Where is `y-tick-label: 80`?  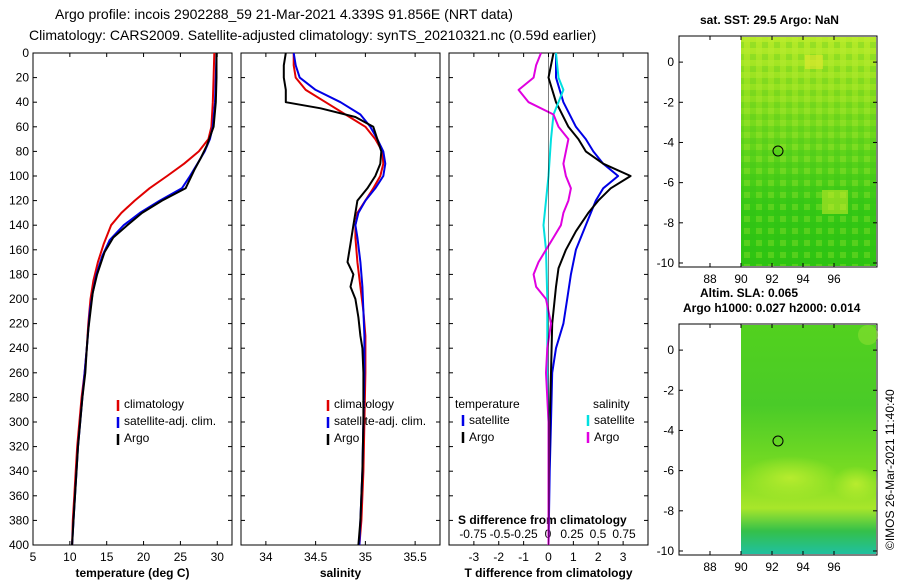 y-tick-label: 80 is located at coordinates (23, 151).